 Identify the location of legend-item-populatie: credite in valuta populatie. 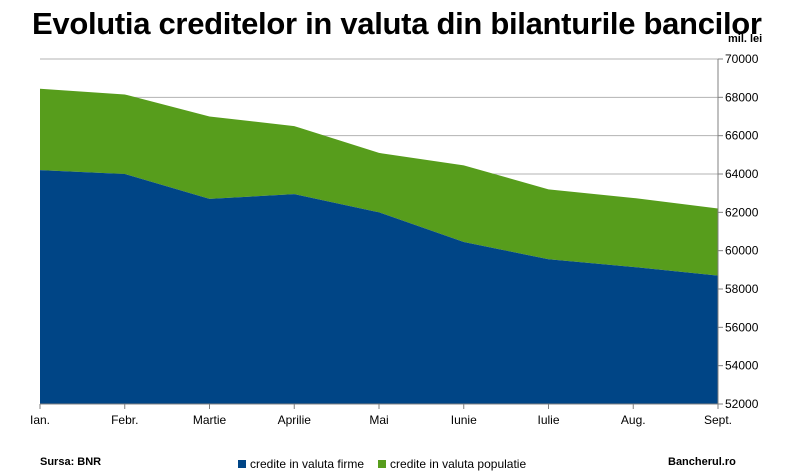
(452, 464).